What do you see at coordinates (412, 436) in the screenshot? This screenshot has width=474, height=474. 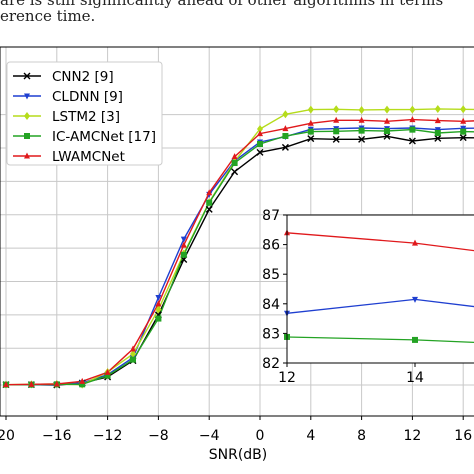 I see `x-tick-label: 12` at bounding box center [412, 436].